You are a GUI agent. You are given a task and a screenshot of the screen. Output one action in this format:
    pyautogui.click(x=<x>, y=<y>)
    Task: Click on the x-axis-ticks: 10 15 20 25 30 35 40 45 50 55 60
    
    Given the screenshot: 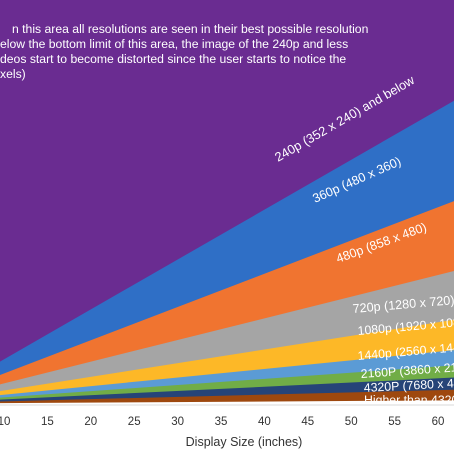 What is the action you would take?
    pyautogui.click(x=222, y=422)
    